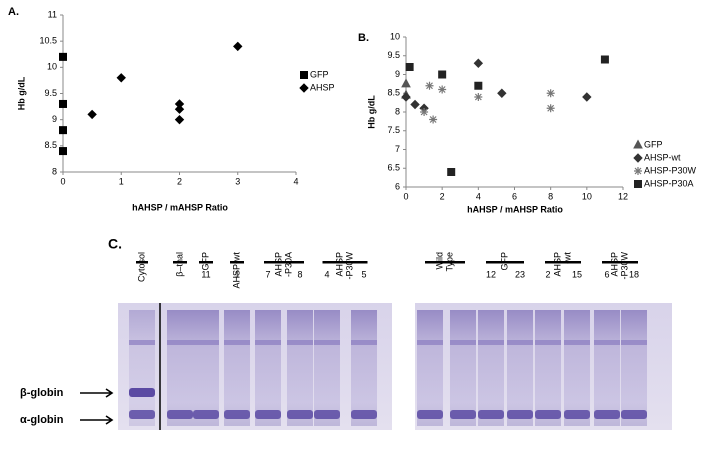 The height and width of the screenshot is (473, 706). What do you see at coordinates (550, 196) in the screenshot?
I see `x-tick-label: 8` at bounding box center [550, 196].